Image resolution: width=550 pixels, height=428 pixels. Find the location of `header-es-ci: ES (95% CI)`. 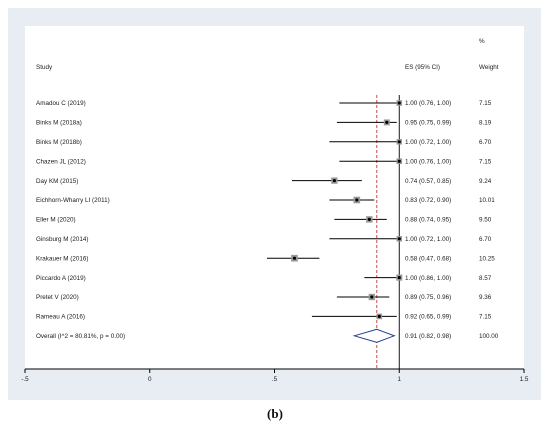

header-es-ci: ES (95% CI) is located at coordinates (422, 67).